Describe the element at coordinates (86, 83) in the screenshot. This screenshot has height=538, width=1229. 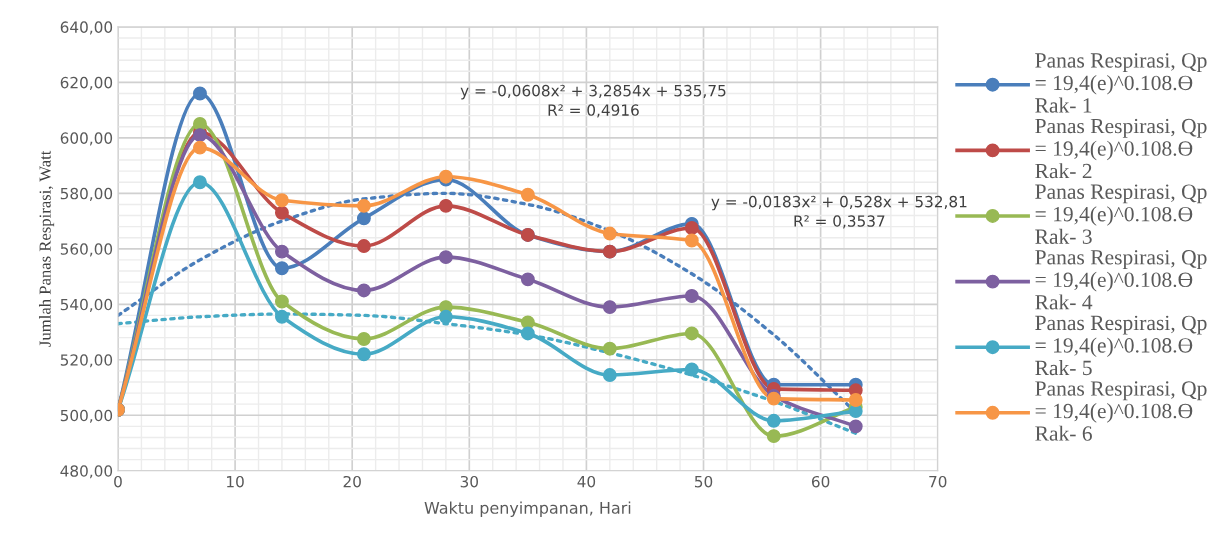
I see `y-tick-label: 620,00` at that location.